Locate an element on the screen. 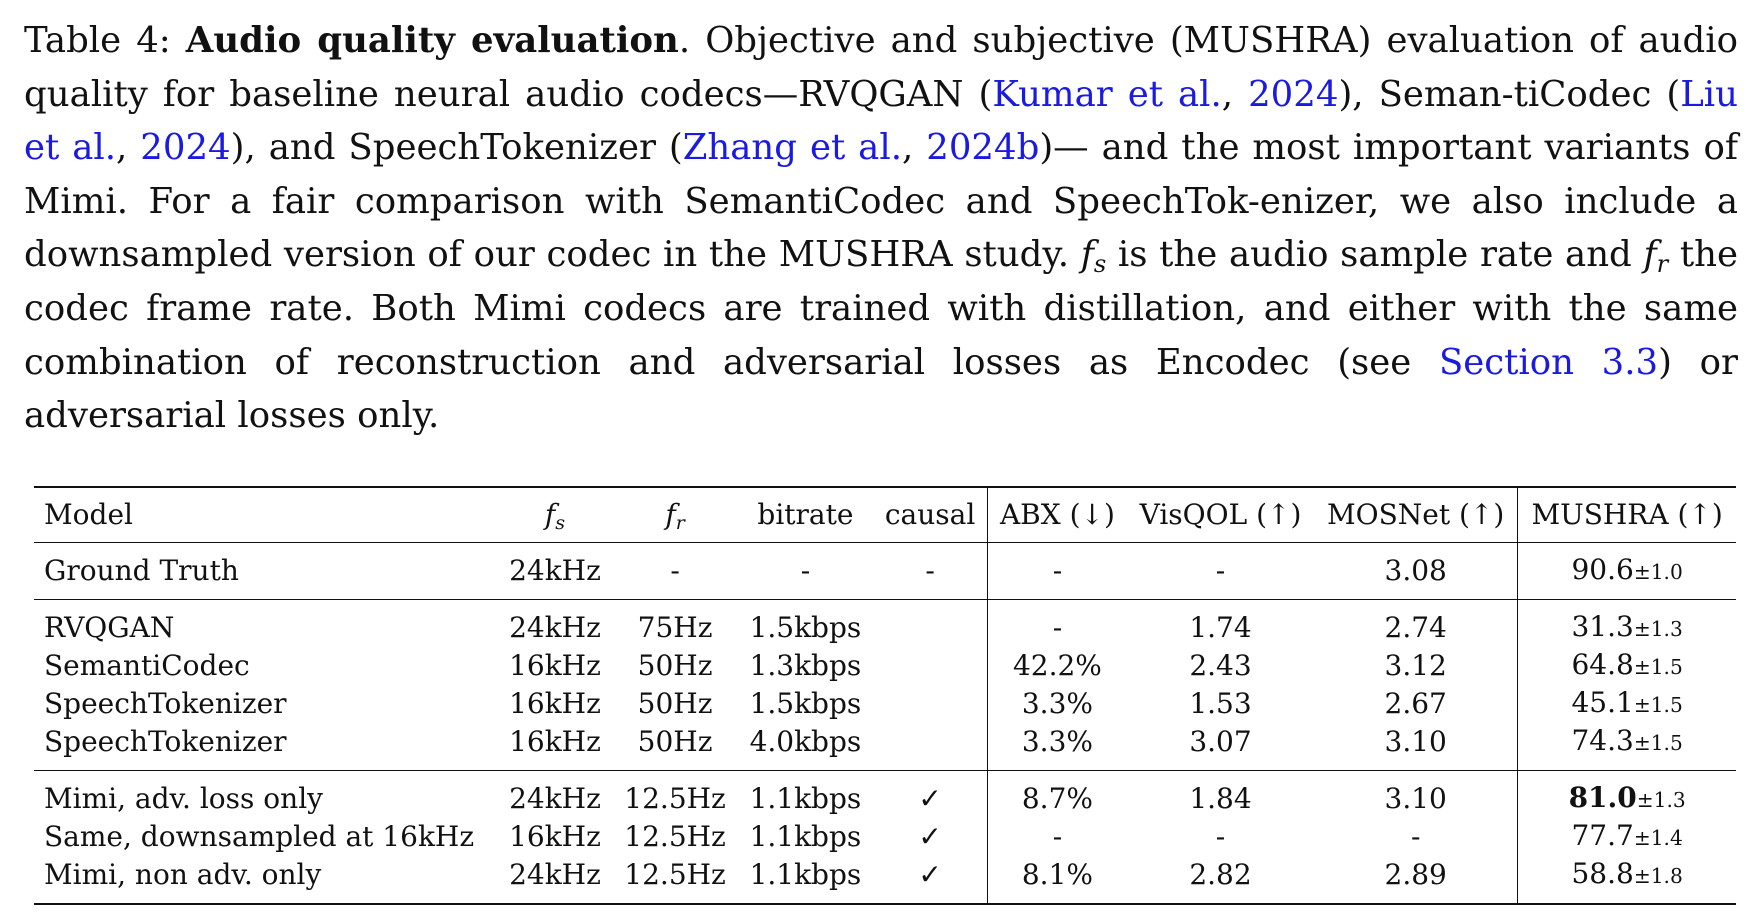  cell-mushra: 81.0±1.3 is located at coordinates (1626, 794).